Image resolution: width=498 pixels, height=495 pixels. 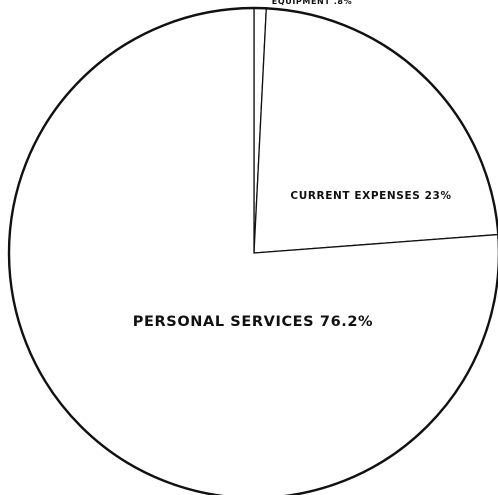 What do you see at coordinates (253, 322) in the screenshot?
I see `pie-slice-label-3: PERSONAL SERVICES 76.2%` at bounding box center [253, 322].